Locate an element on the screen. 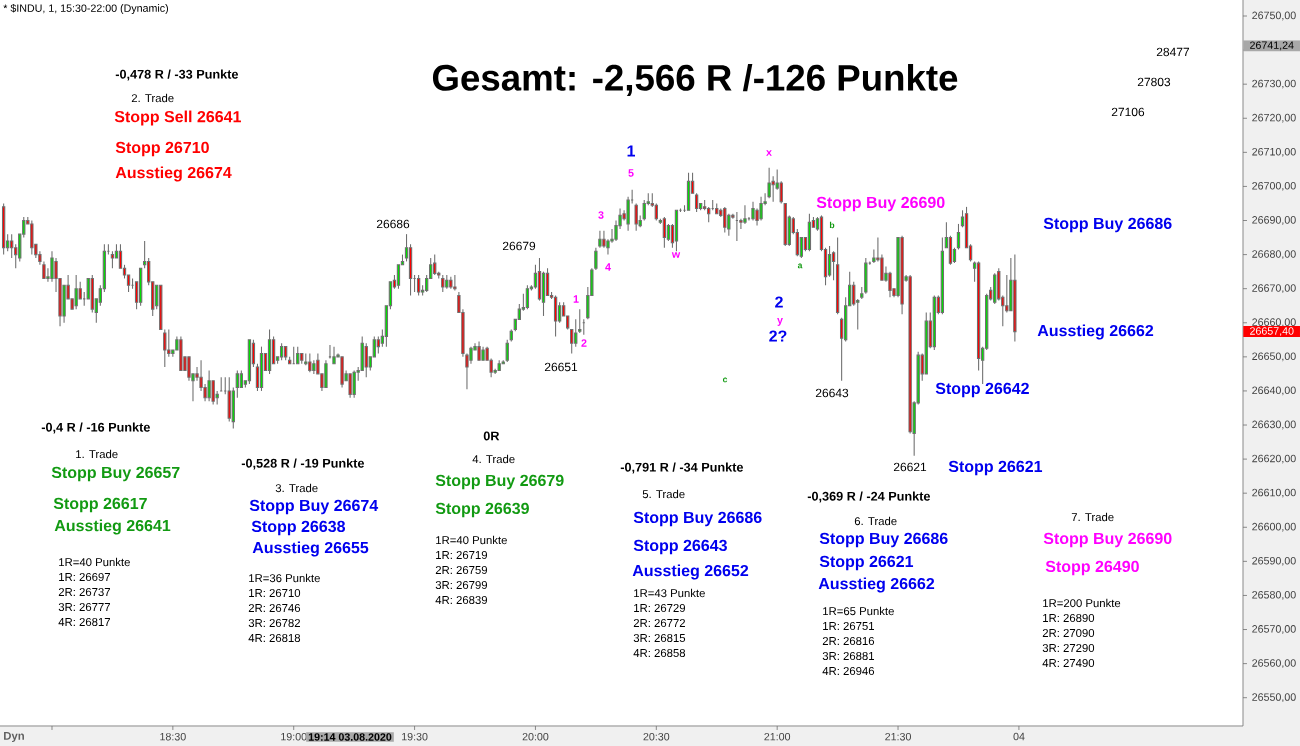 This screenshot has width=1300, height=746. annotation: Stopp Buy 26674 is located at coordinates (314, 507).